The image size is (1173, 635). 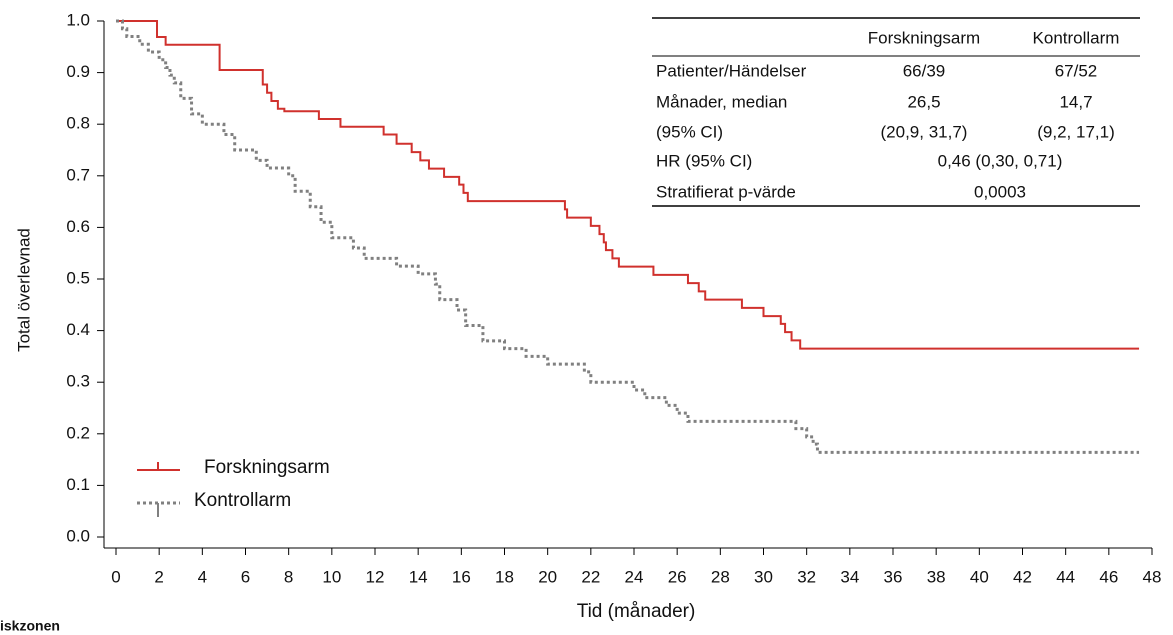 What do you see at coordinates (115, 576) in the screenshot?
I see `x-tick-label: 0` at bounding box center [115, 576].